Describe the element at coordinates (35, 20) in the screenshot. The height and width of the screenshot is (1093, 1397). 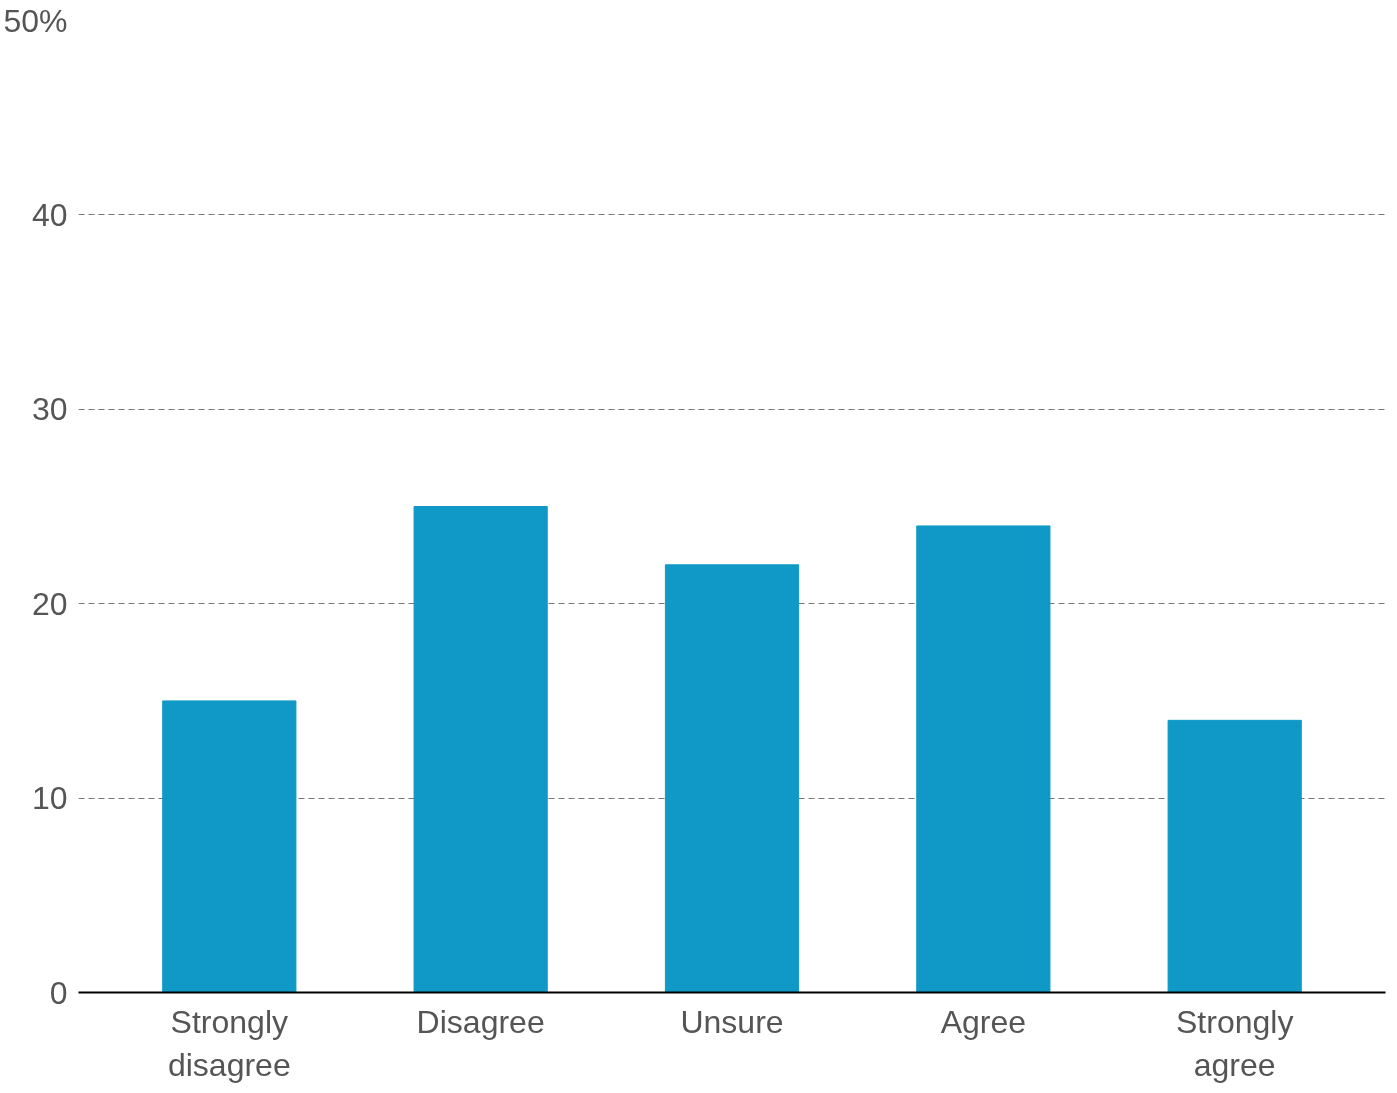
I see `y-tick-label: 50%` at that location.